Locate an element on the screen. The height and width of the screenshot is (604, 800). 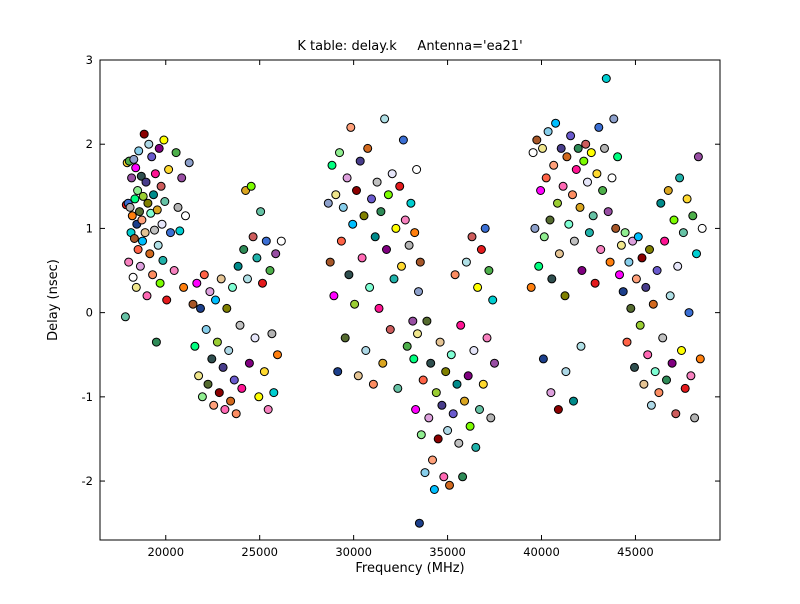
x-axis-label: Frequency (MHz) is located at coordinates (409, 568).